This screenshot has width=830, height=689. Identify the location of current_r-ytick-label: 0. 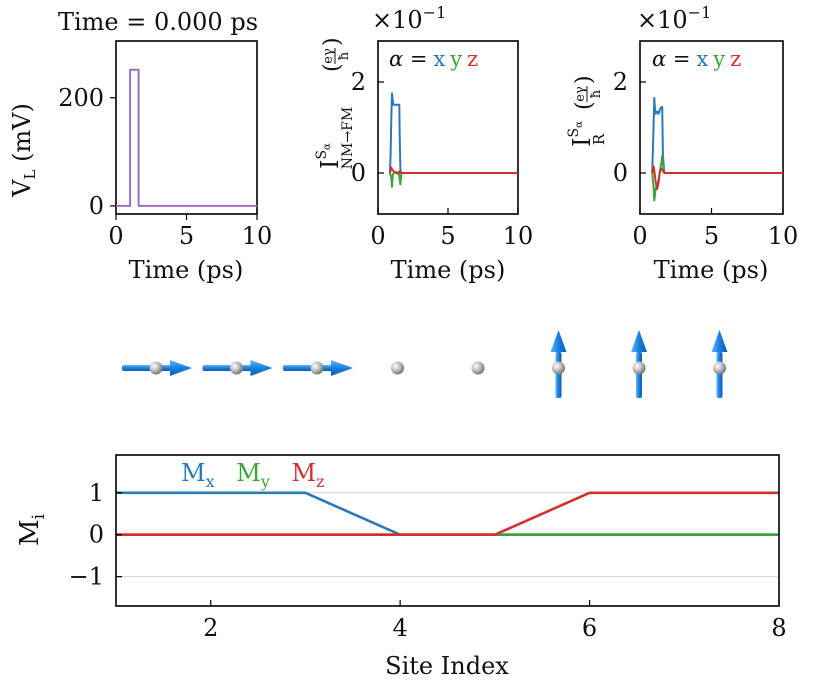
(620, 173).